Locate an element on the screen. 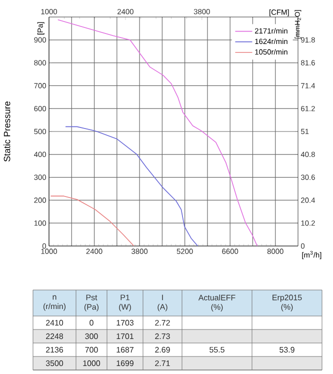 This screenshot has height=374, width=333. y-axis-title: Static Pressure is located at coordinates (7, 132).